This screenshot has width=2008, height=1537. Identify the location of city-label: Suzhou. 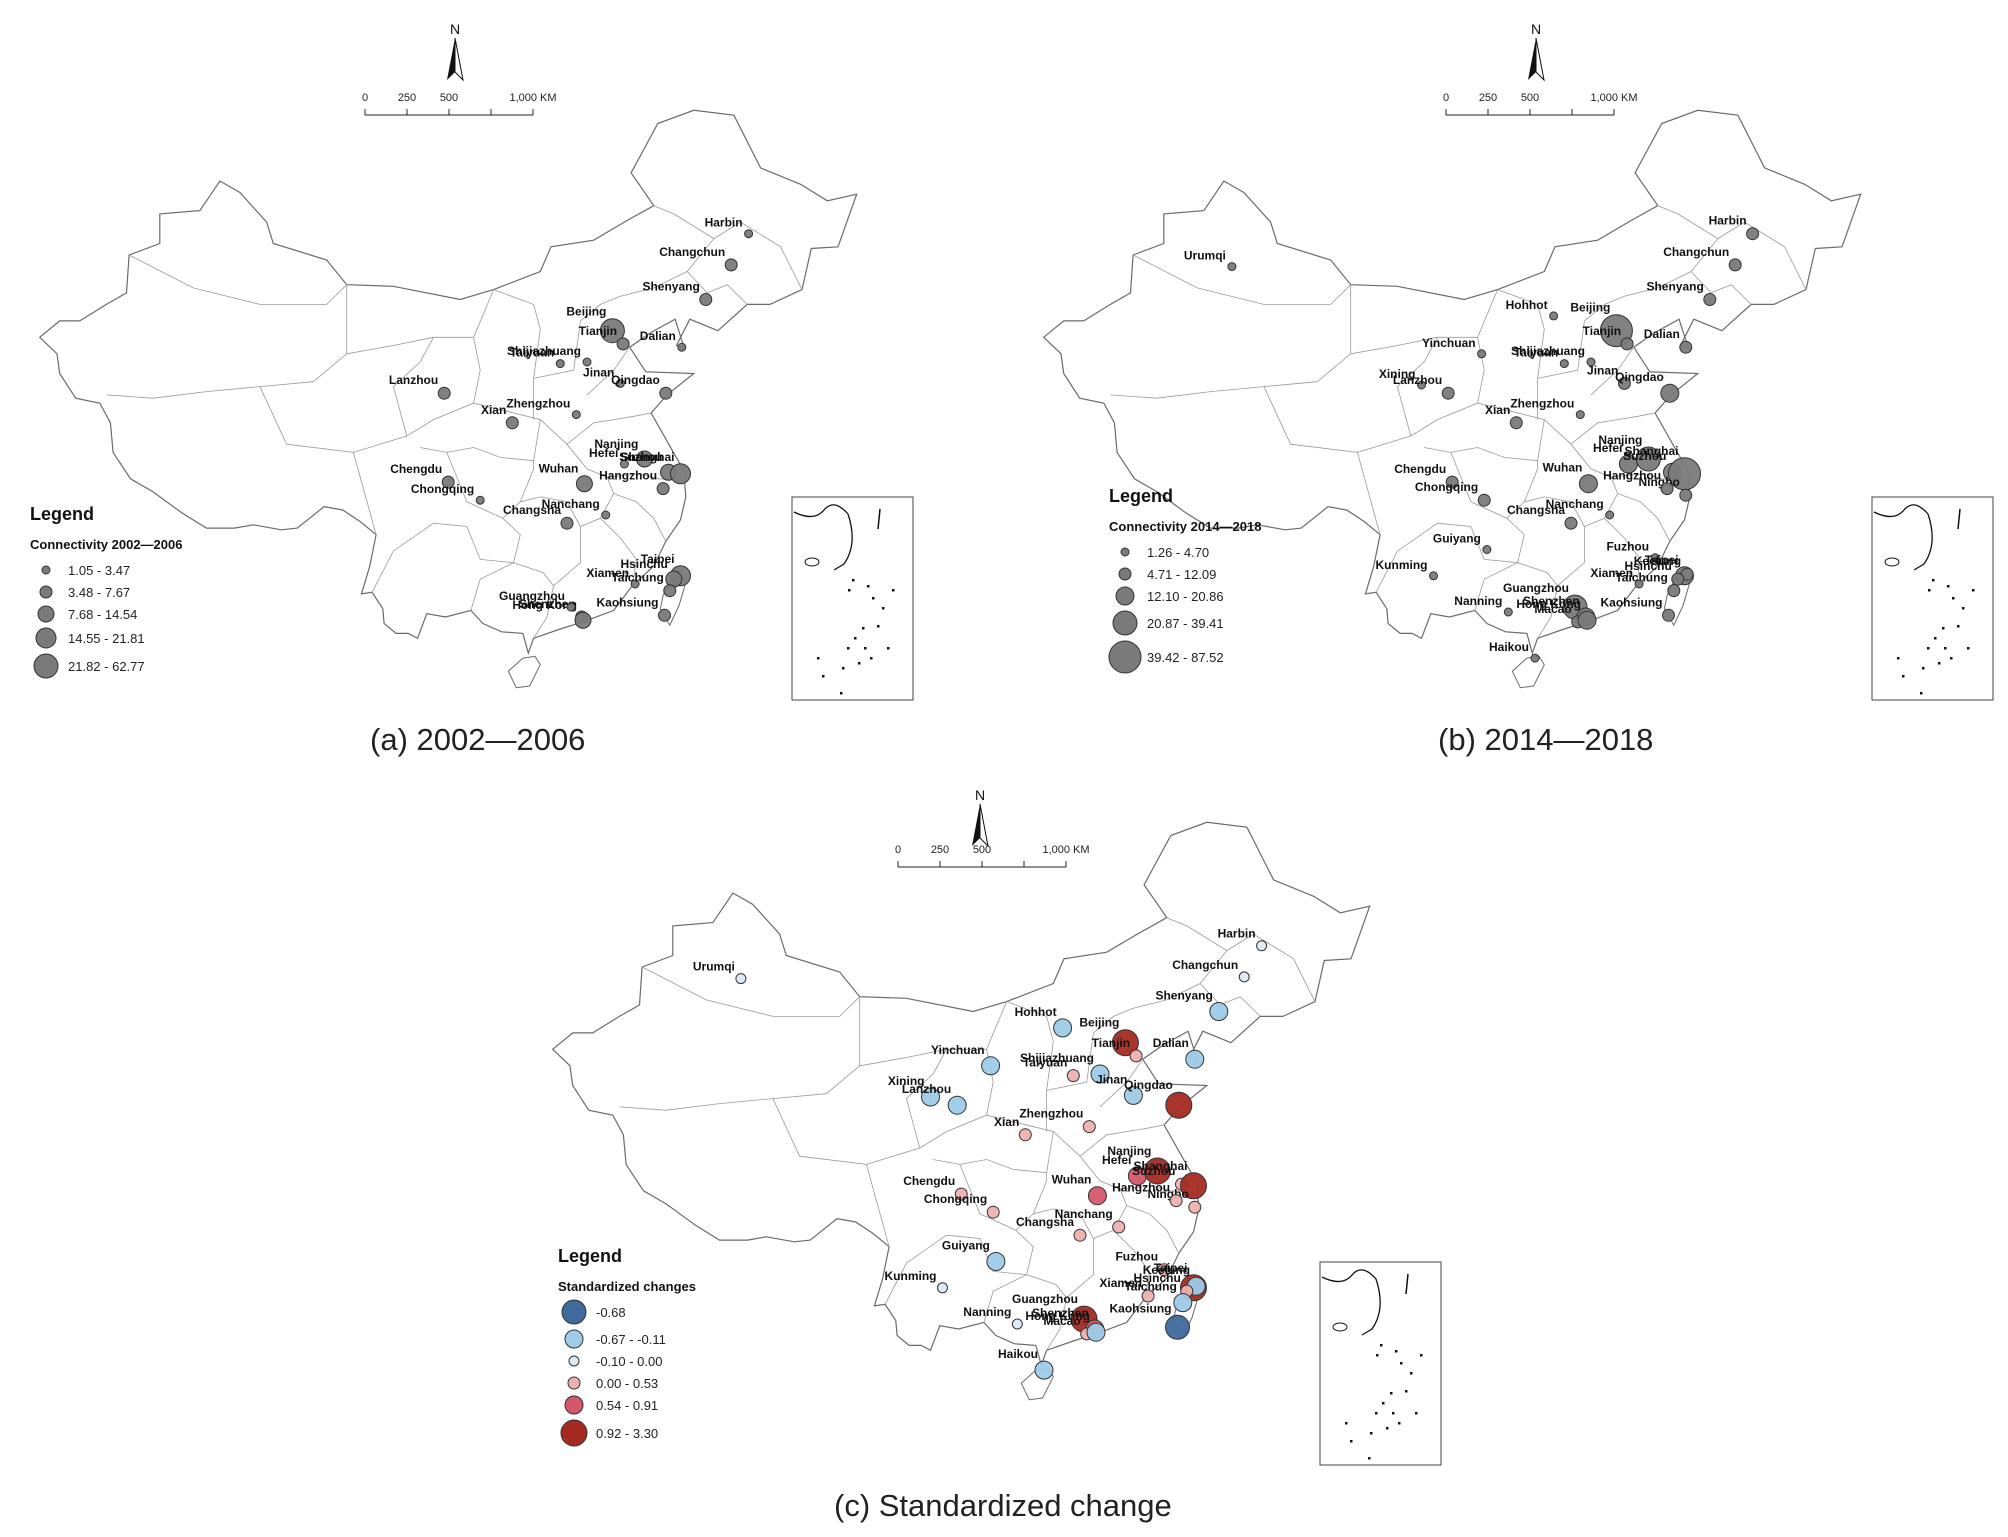
(1153, 1171).